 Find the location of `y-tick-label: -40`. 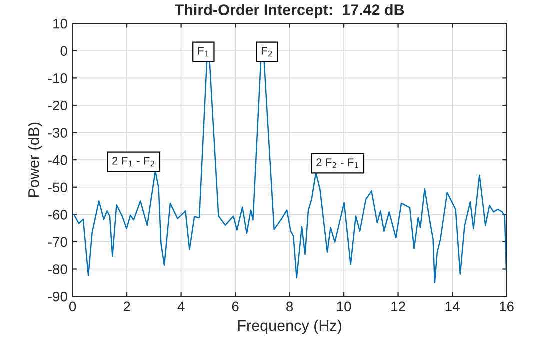

y-tick-label: -40 is located at coordinates (58, 160).